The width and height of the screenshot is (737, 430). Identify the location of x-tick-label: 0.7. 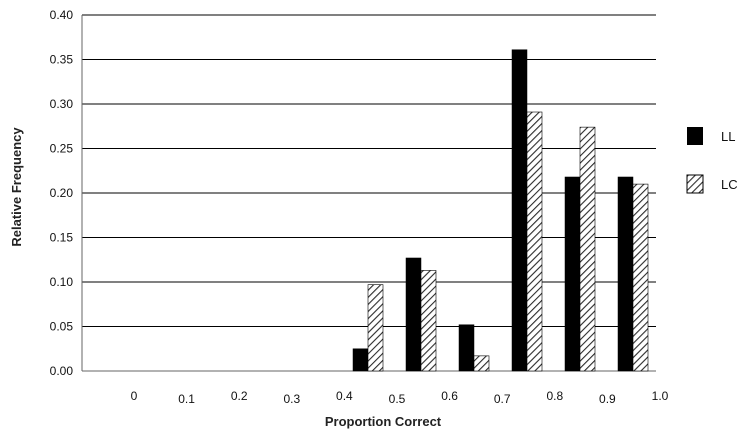
(502, 399).